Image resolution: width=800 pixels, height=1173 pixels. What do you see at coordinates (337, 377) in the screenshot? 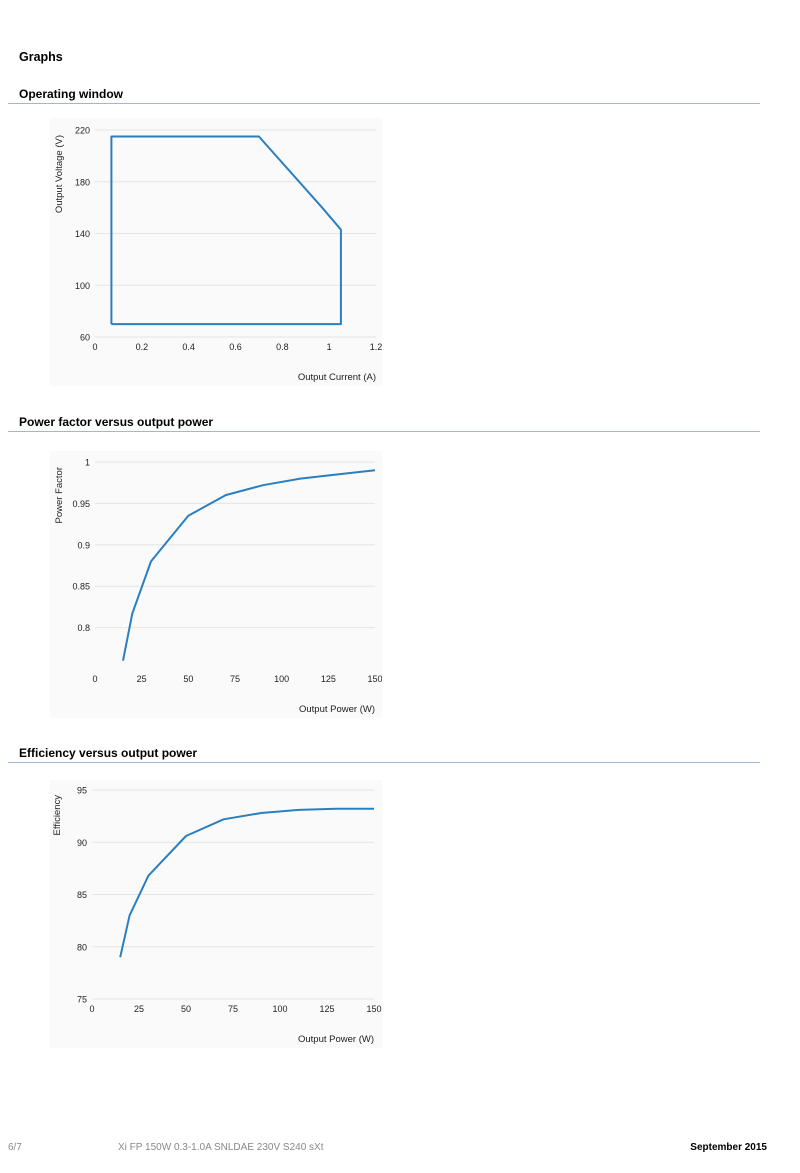
I see `x-axis-label: Output Current (A)` at bounding box center [337, 377].